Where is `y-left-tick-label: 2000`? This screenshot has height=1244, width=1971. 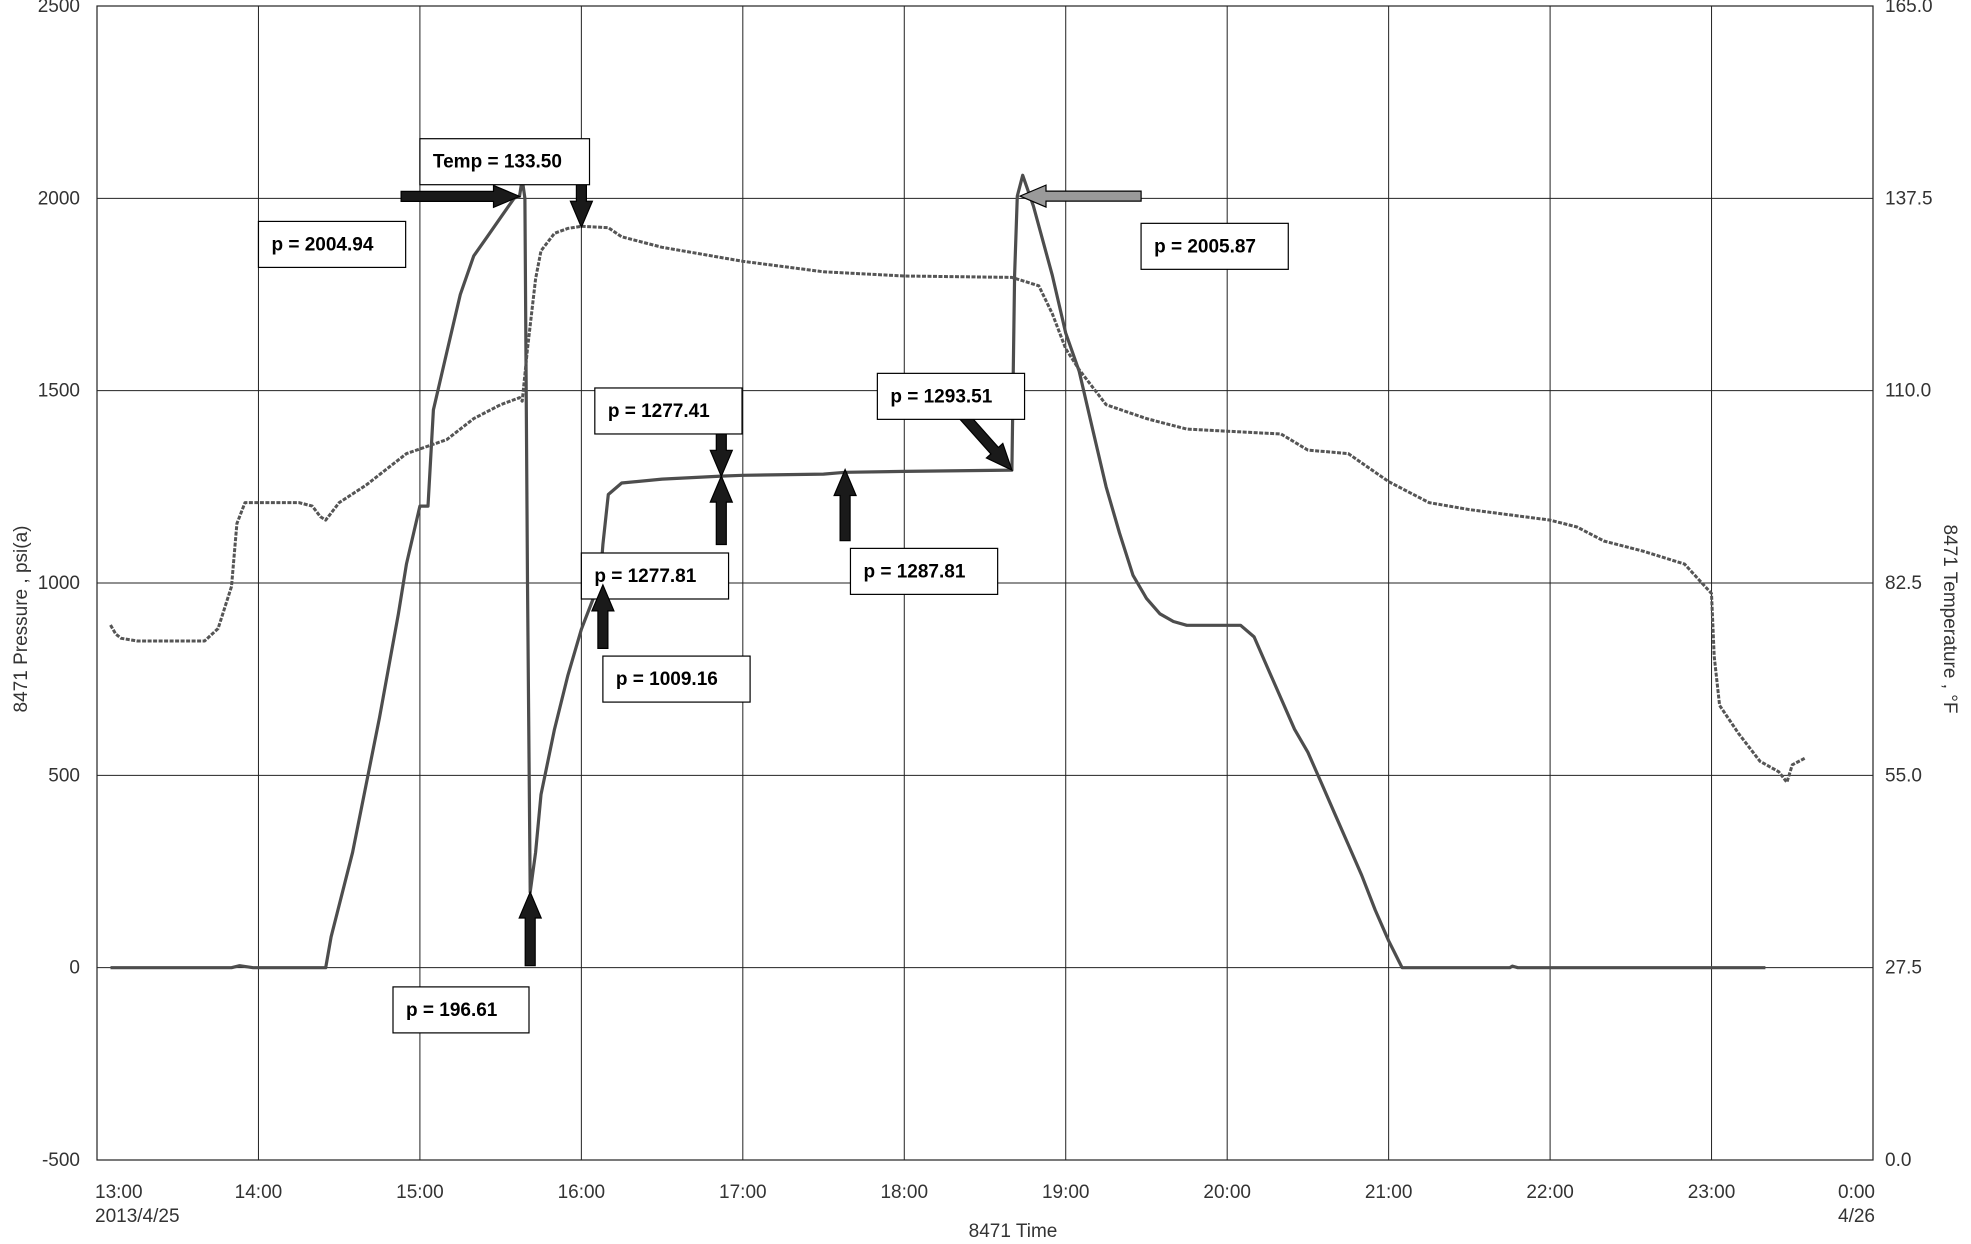
y-left-tick-label: 2000 is located at coordinates (59, 198).